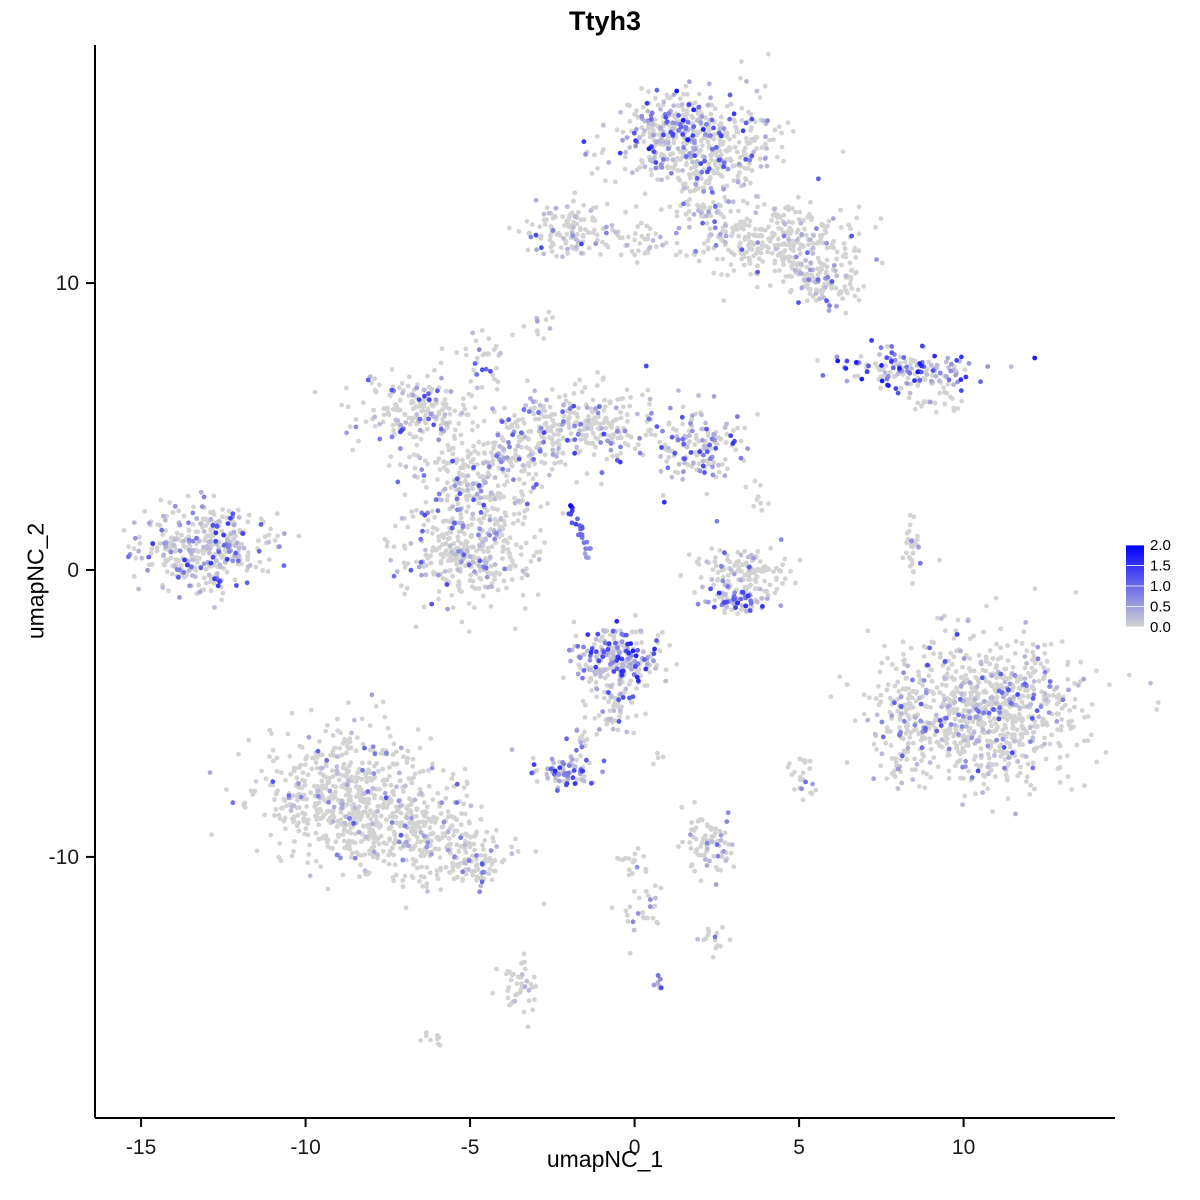 This screenshot has width=1200, height=1200. I want to click on x-tick-label: 0, so click(635, 1147).